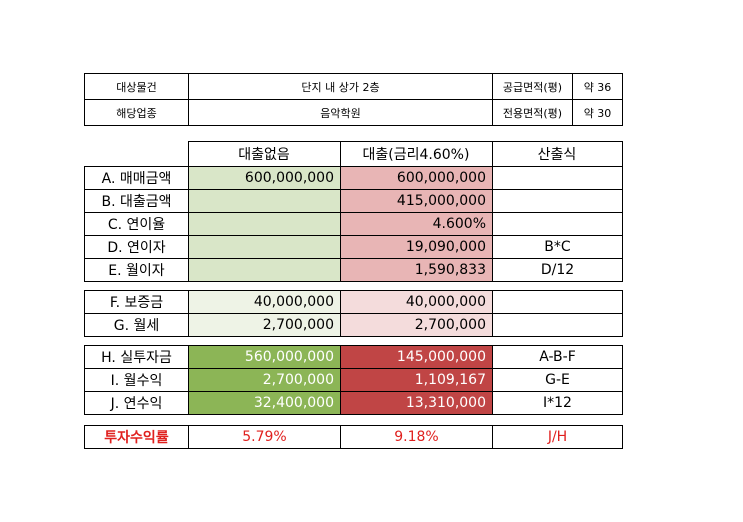 The height and width of the screenshot is (522, 743). I want to click on table-row: F. 보증금 40,000,000 40,000,000, so click(353, 302).